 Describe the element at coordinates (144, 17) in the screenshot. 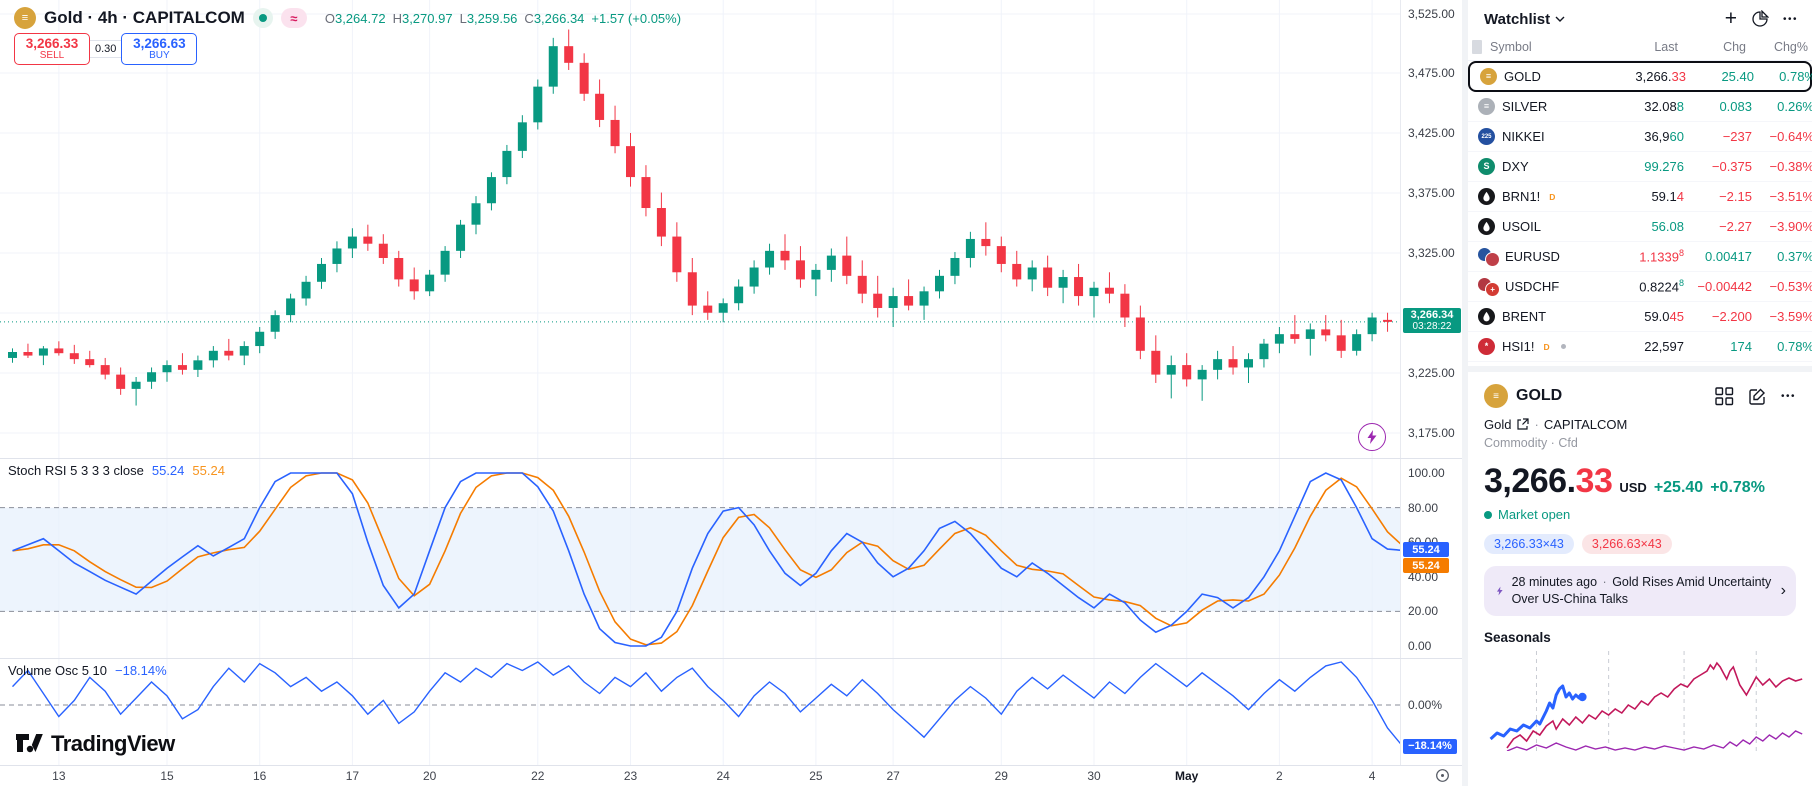

I see `symbol-title: Gold · 4h · CAPITALCOM` at that location.